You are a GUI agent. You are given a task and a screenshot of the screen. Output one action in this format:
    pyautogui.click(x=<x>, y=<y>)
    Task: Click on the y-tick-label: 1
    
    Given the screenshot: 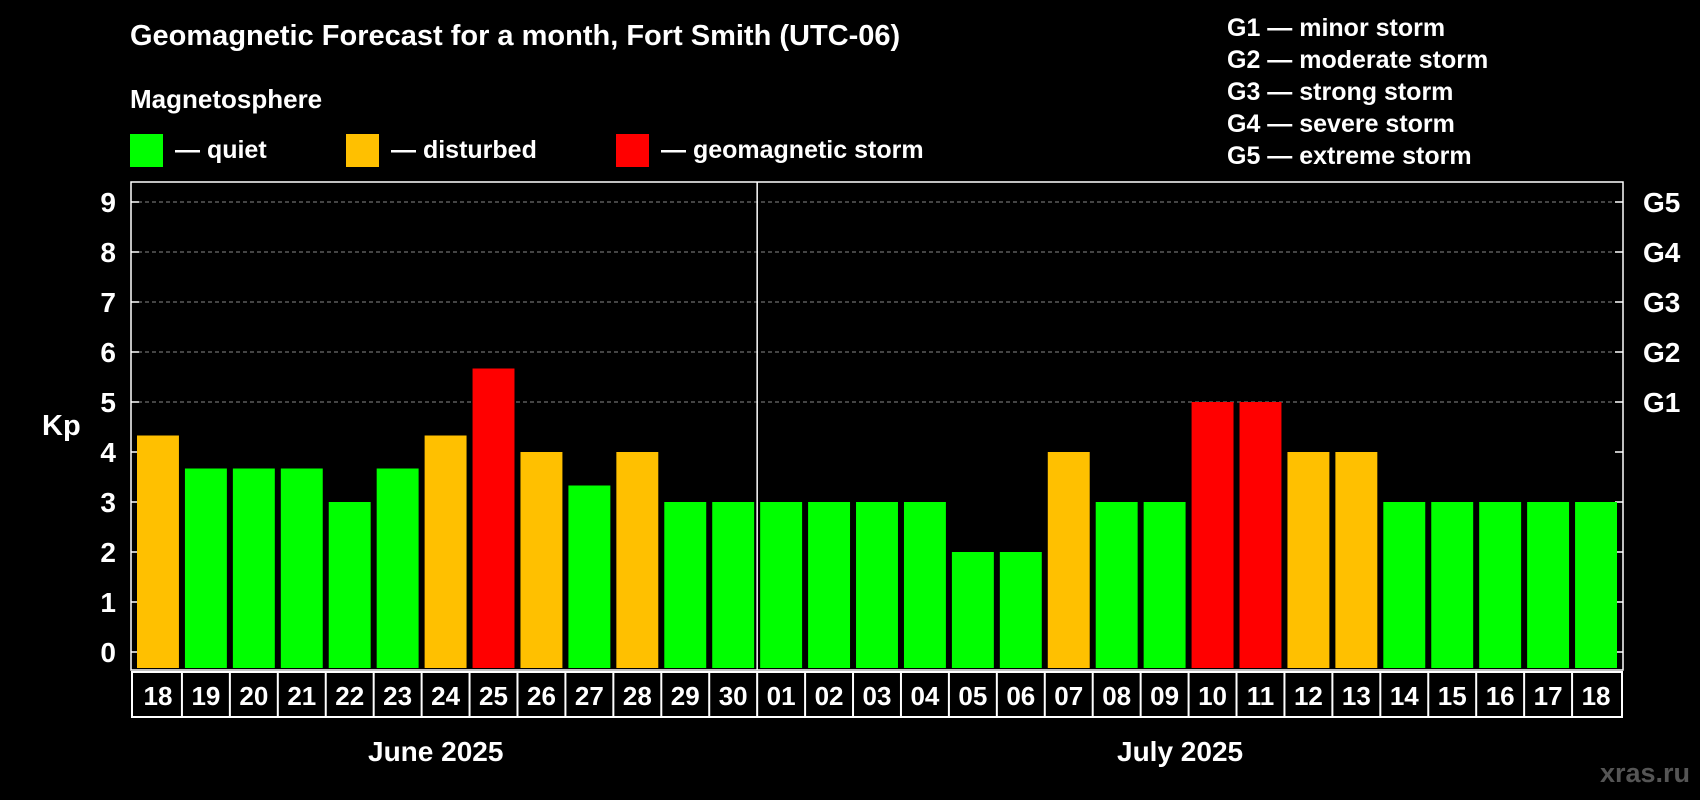 What is the action you would take?
    pyautogui.click(x=108, y=602)
    